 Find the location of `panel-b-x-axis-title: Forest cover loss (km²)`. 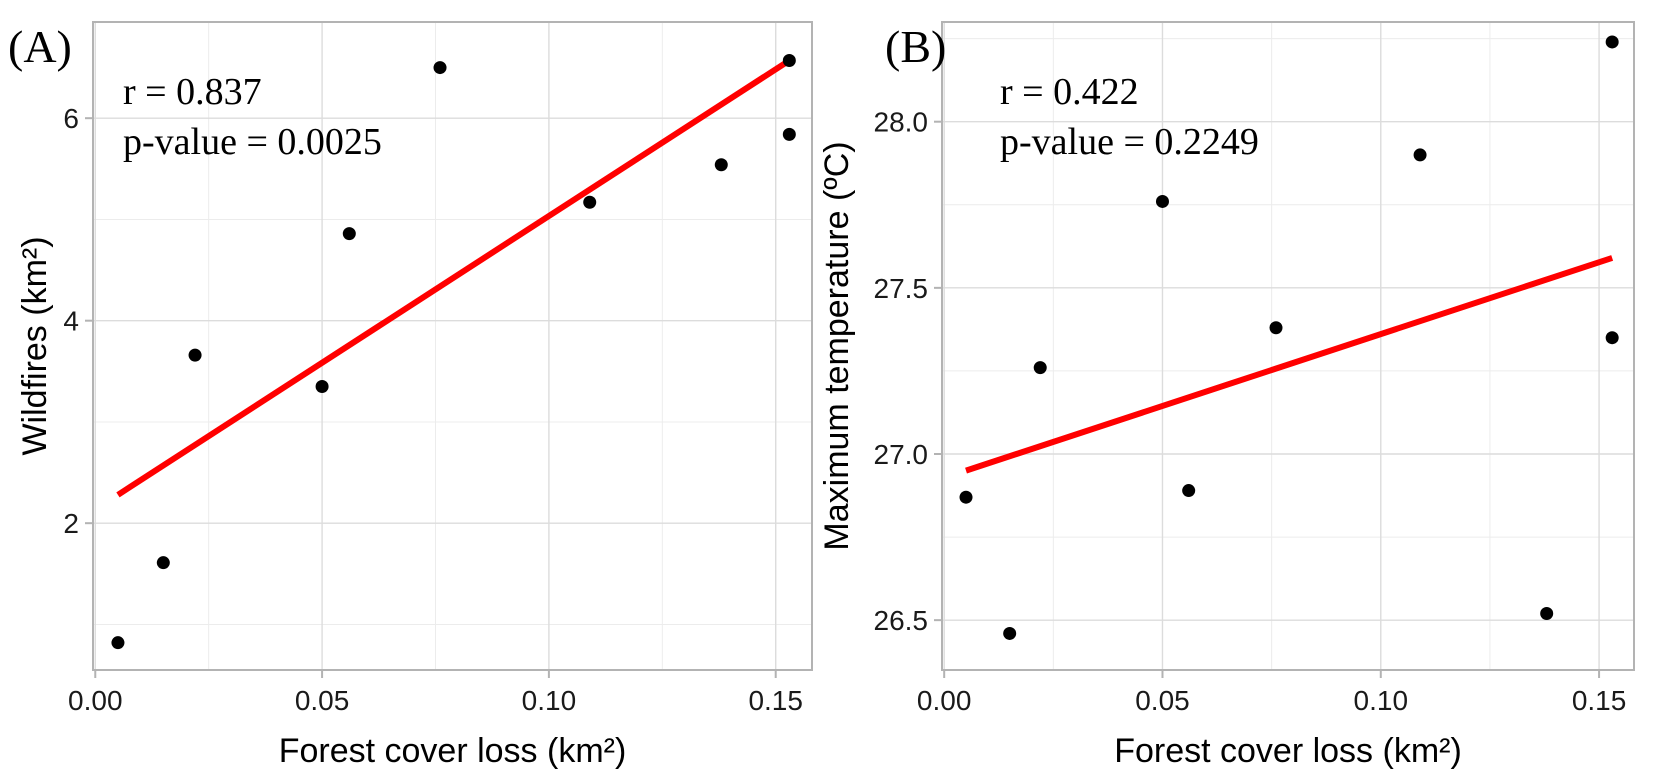

panel-b-x-axis-title: Forest cover loss (km²) is located at coordinates (1288, 751).